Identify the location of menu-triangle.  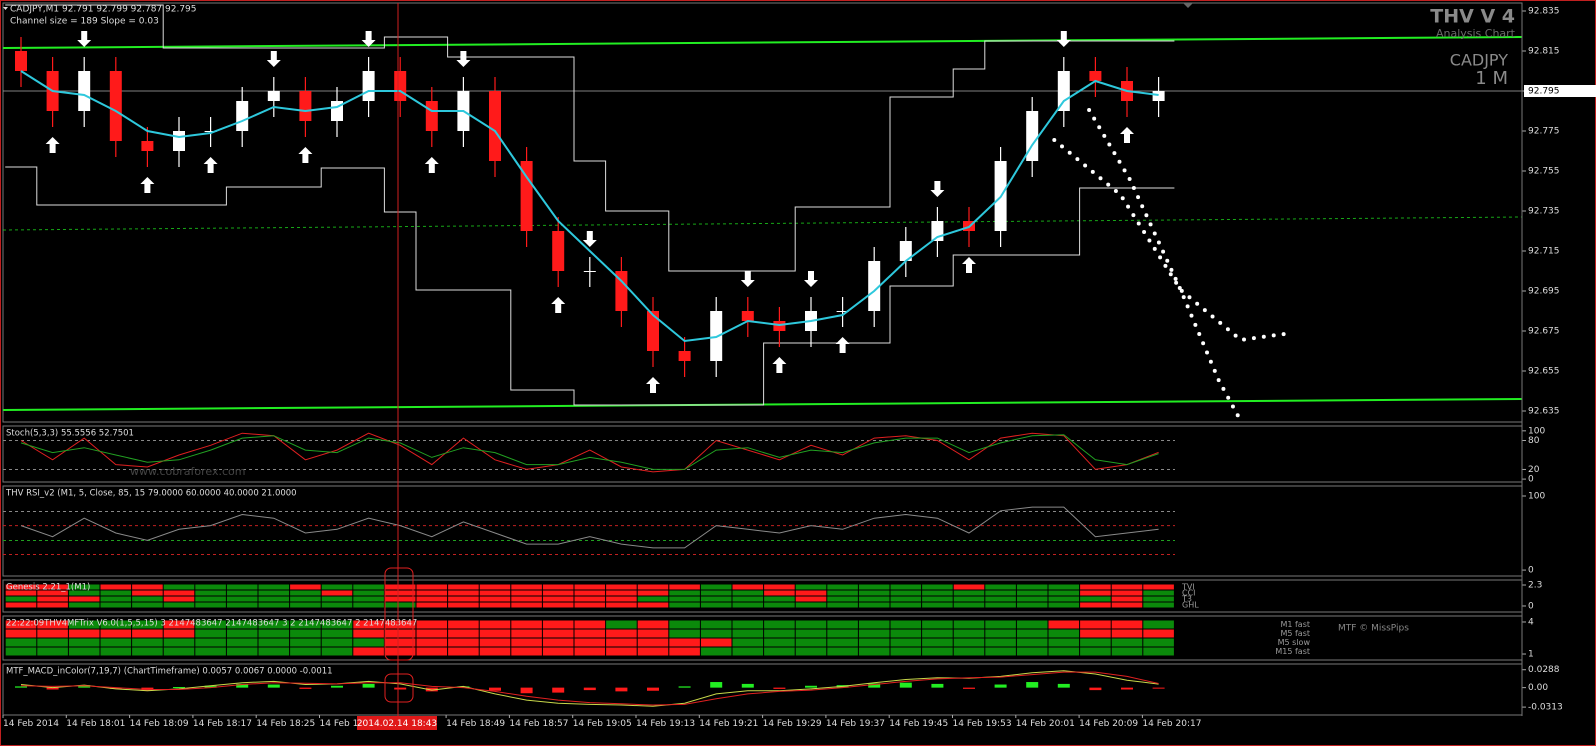
(5, 8).